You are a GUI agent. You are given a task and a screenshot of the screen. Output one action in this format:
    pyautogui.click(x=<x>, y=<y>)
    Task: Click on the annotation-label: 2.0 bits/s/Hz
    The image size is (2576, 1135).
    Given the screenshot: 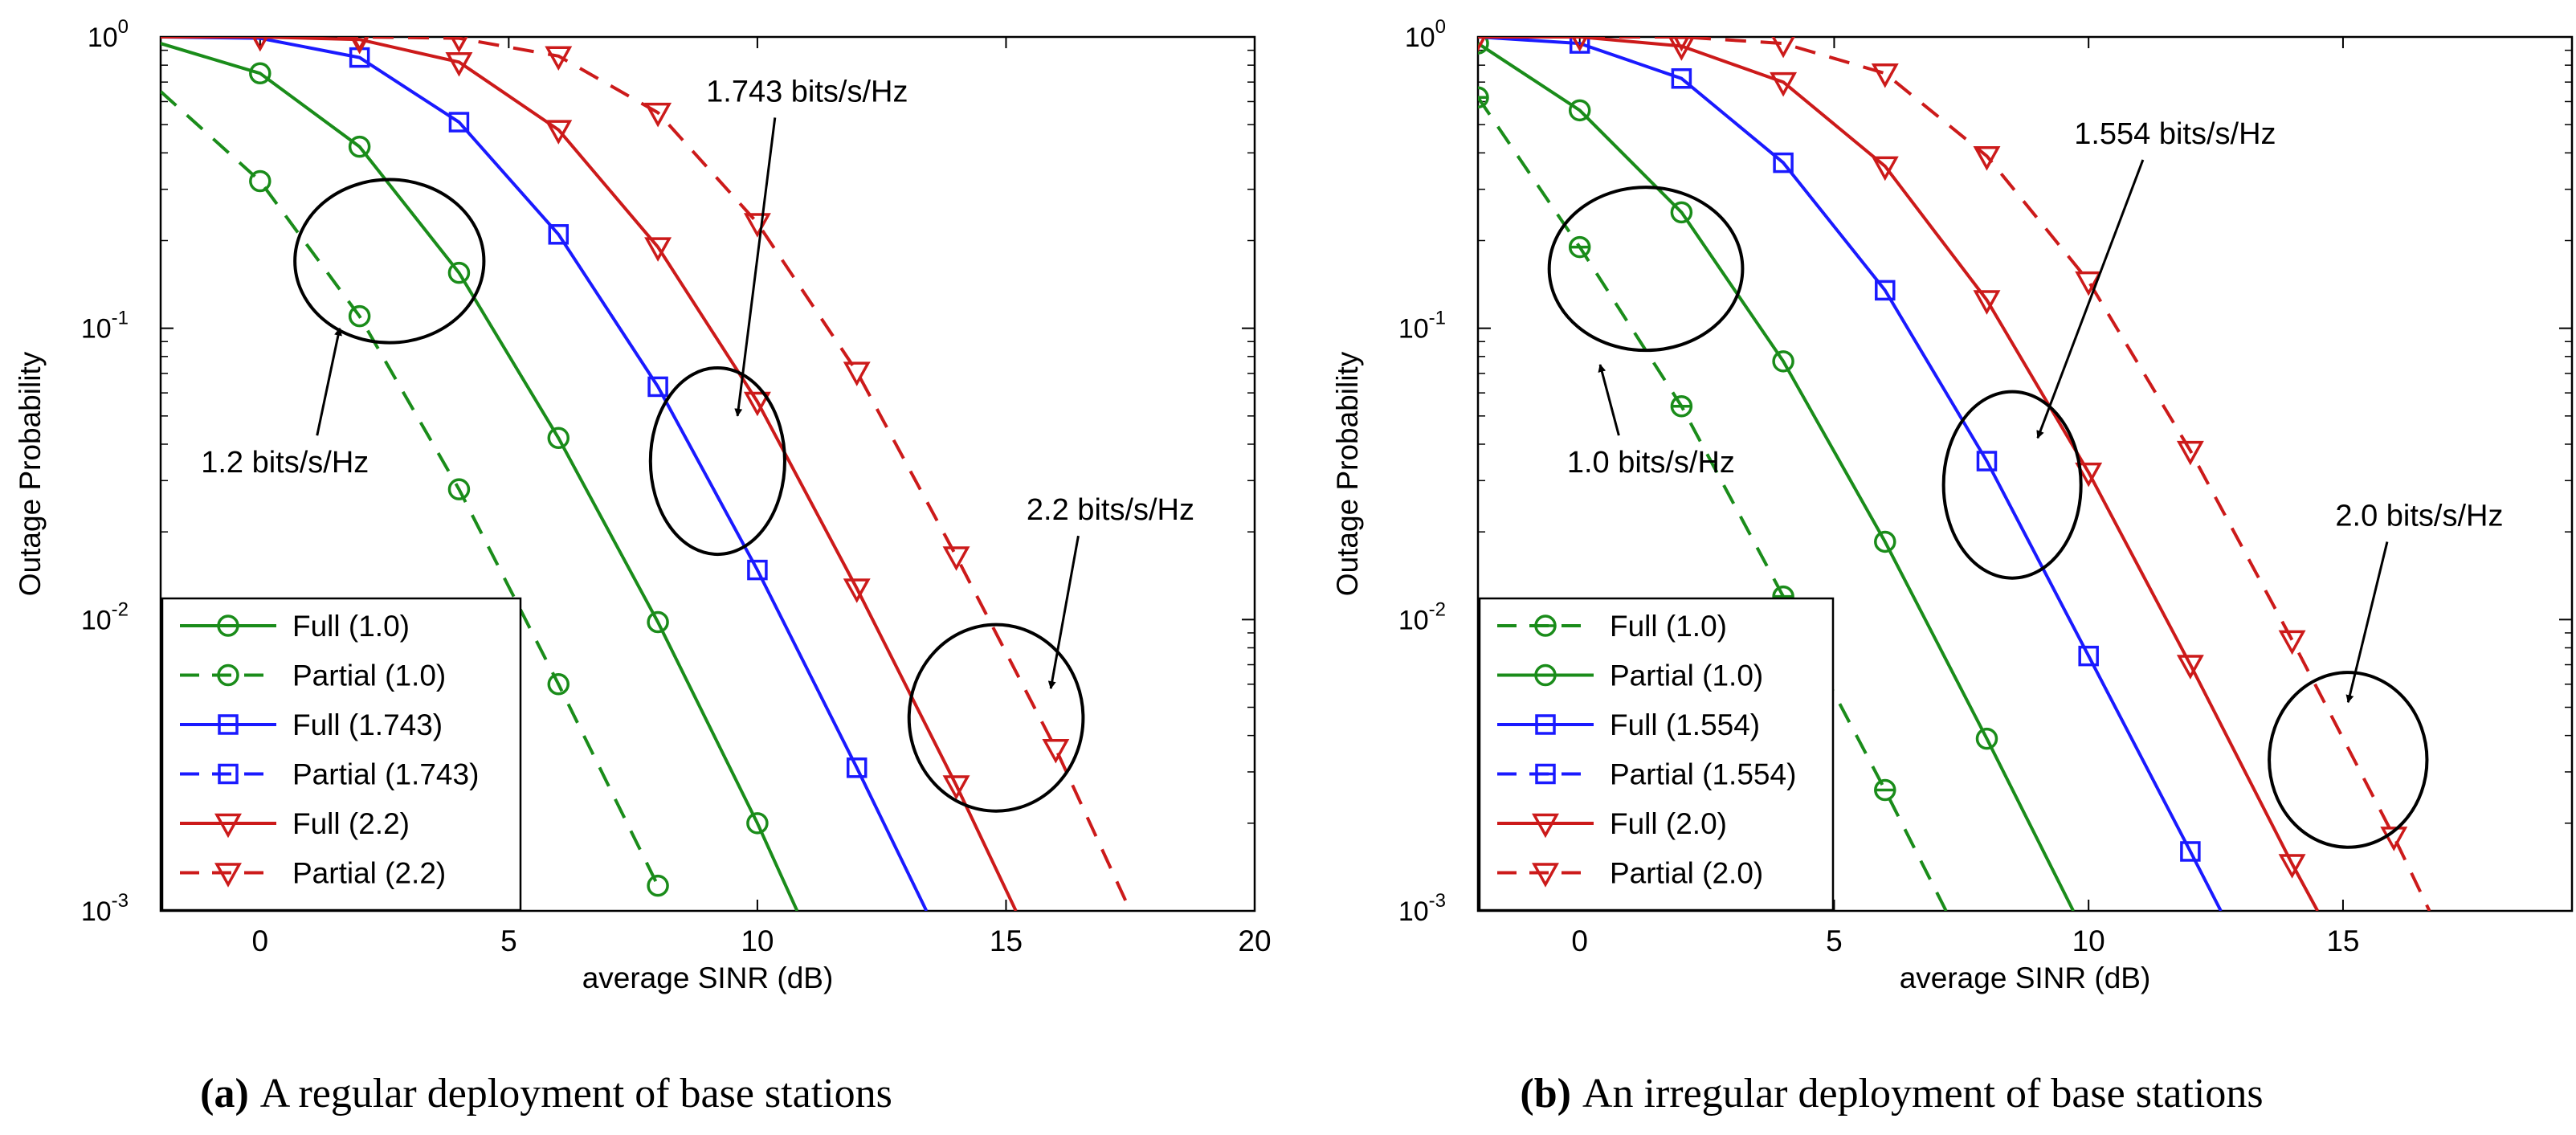 What is the action you would take?
    pyautogui.click(x=2419, y=516)
    